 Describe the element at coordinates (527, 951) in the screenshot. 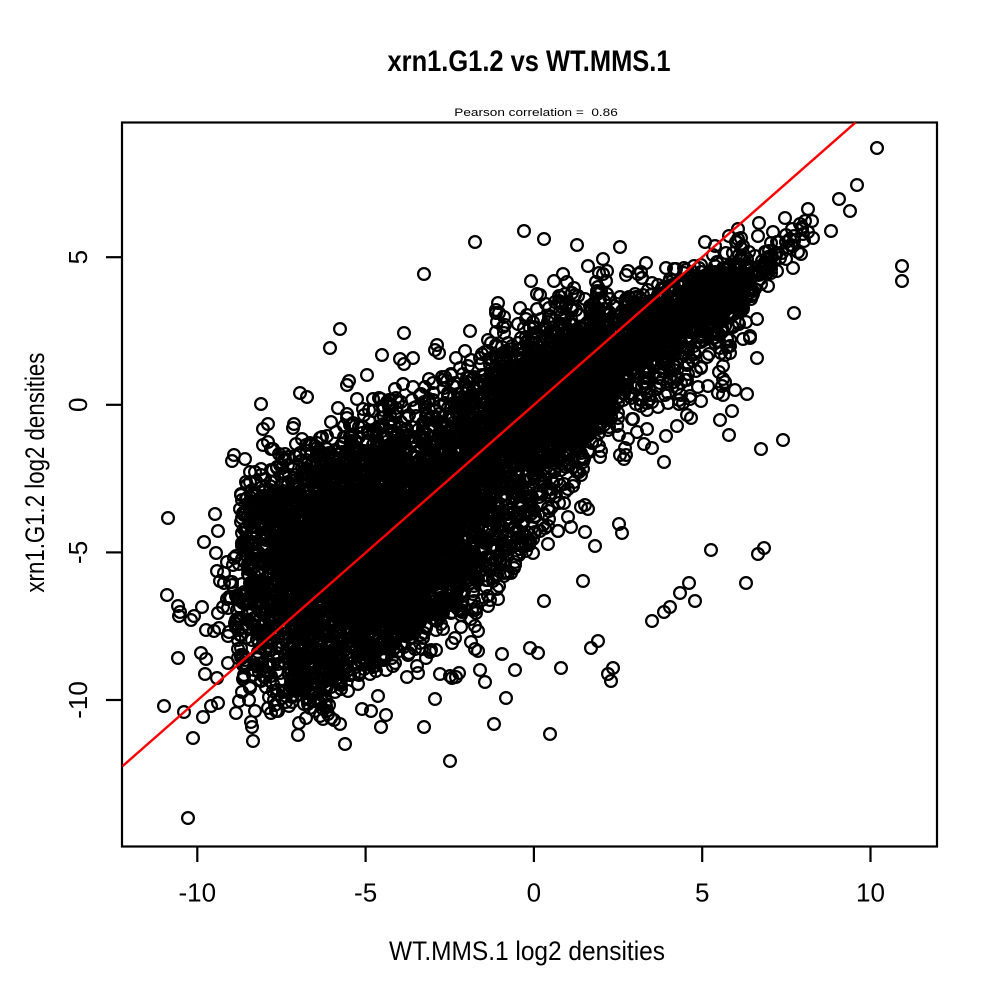

I see `svg-text: WT.MMS.1 log2 densities` at that location.